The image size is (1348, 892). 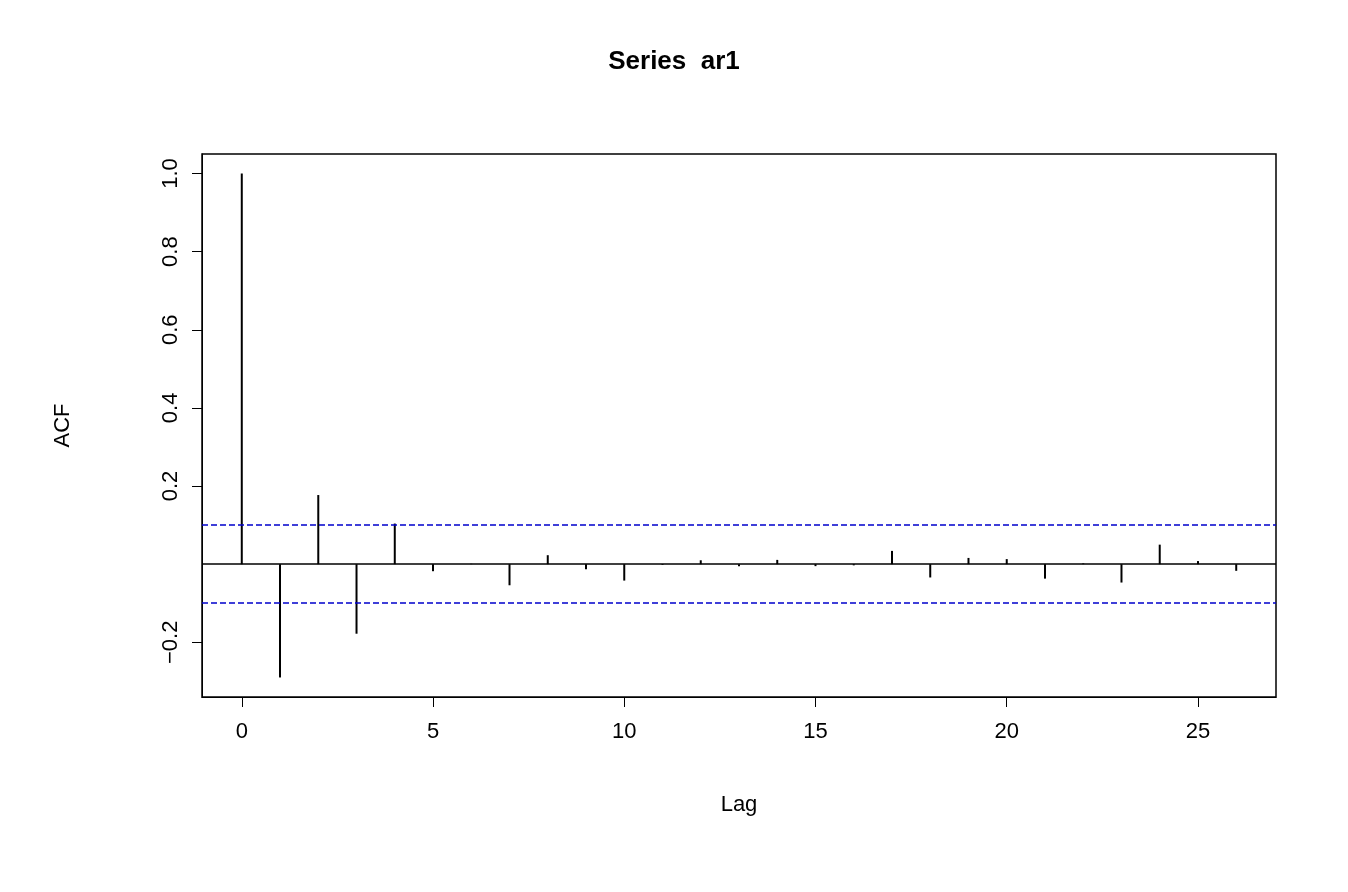 I want to click on x-tick-label: 0, so click(x=241, y=730).